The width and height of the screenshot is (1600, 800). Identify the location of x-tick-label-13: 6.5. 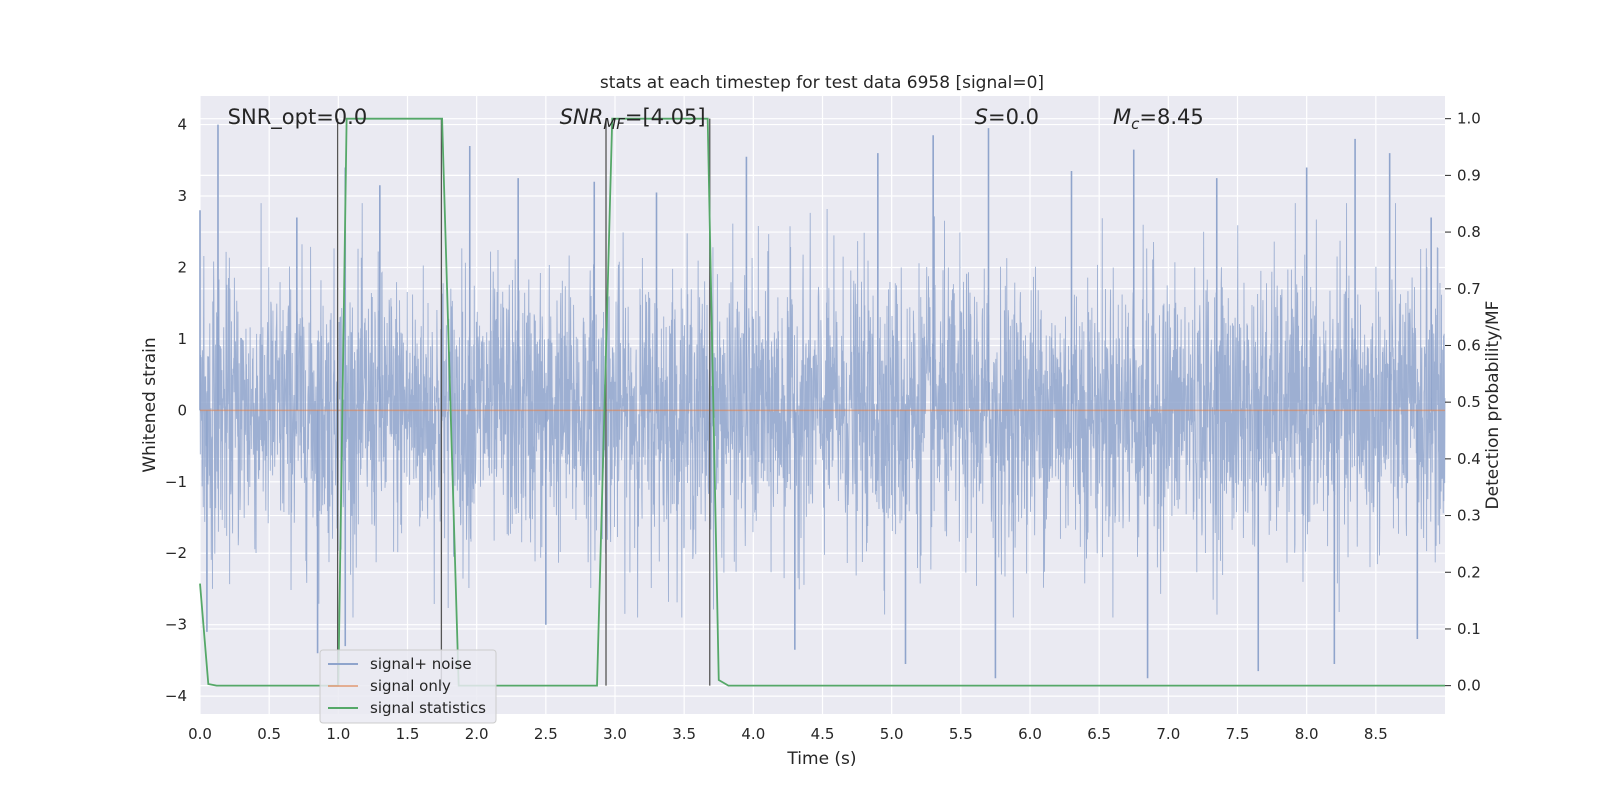
(1099, 734).